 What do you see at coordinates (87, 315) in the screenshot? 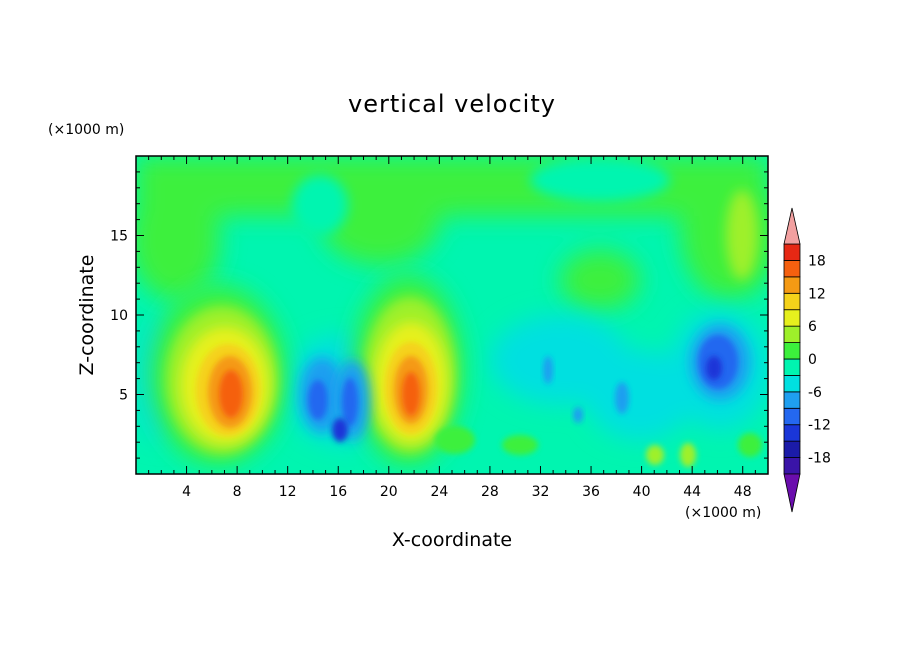
I see `y-axis-label: Z-coordinate` at bounding box center [87, 315].